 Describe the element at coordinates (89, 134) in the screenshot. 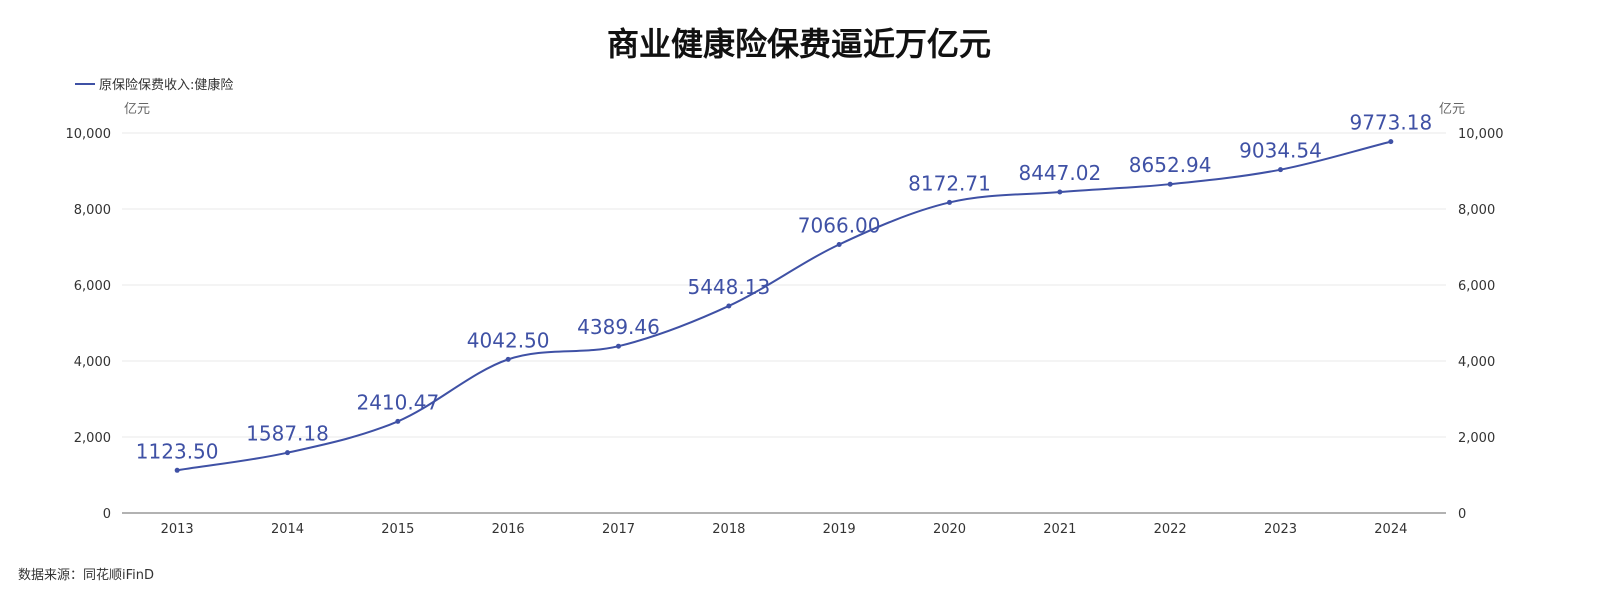

I see `y-tick-label-left: 10,000` at that location.